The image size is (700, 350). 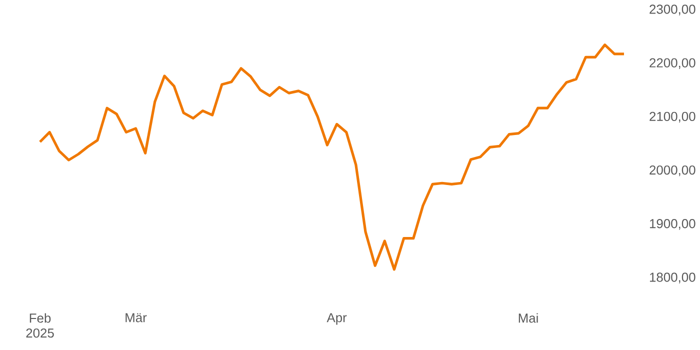 What do you see at coordinates (673, 10) in the screenshot?
I see `y-tick-label: 2300,00` at bounding box center [673, 10].